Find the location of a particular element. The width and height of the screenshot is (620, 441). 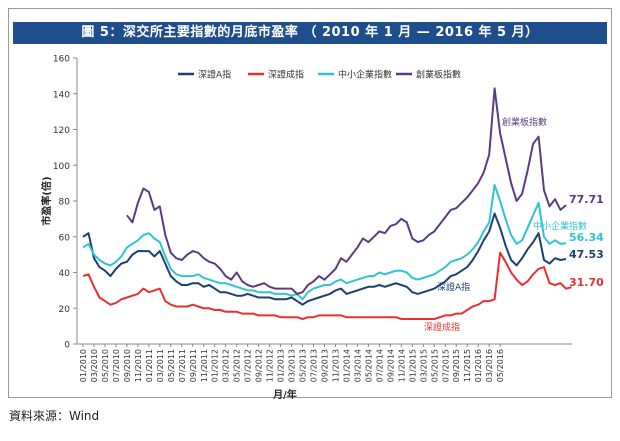

legend-label: 創業板指數 is located at coordinates (438, 75).